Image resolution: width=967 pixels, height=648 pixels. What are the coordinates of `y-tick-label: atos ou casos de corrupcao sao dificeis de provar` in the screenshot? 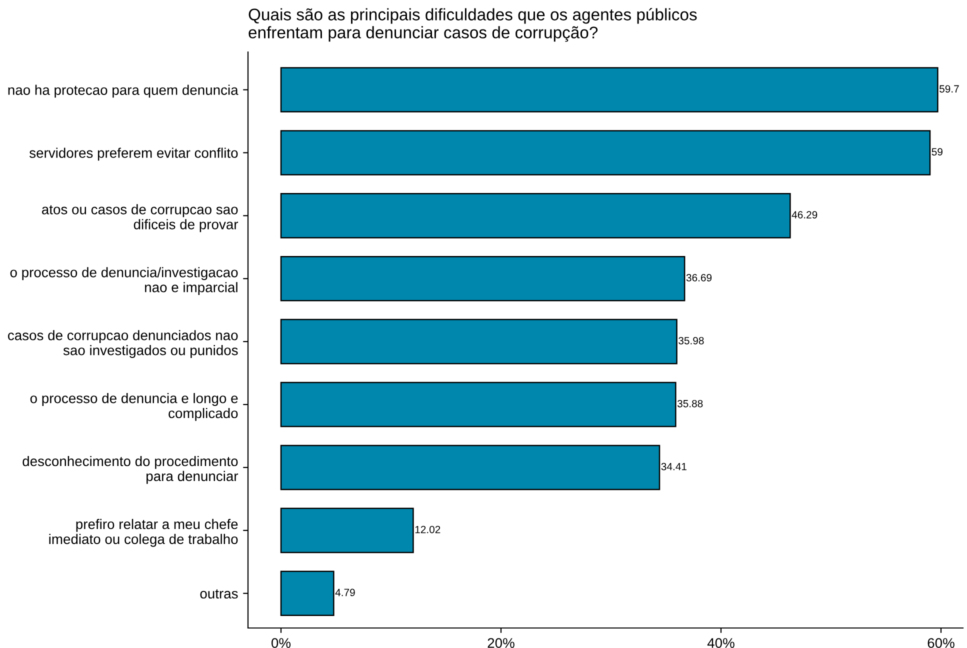 It's located at (140, 218).